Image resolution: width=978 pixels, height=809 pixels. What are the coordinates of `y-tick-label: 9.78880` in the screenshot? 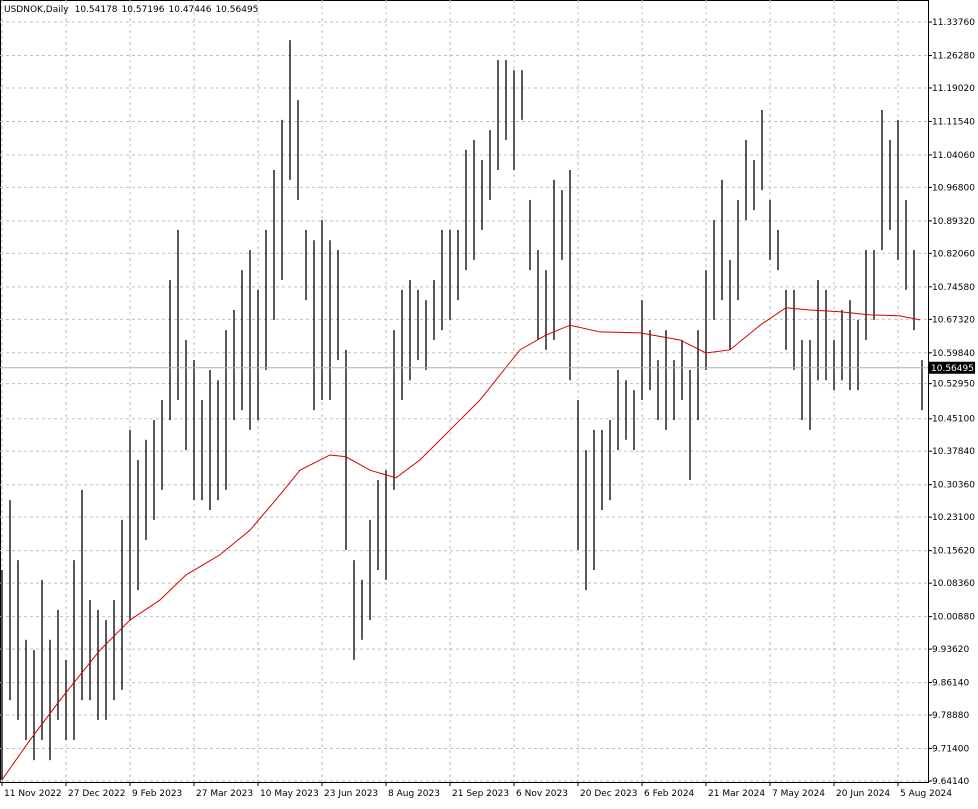 It's located at (950, 716).